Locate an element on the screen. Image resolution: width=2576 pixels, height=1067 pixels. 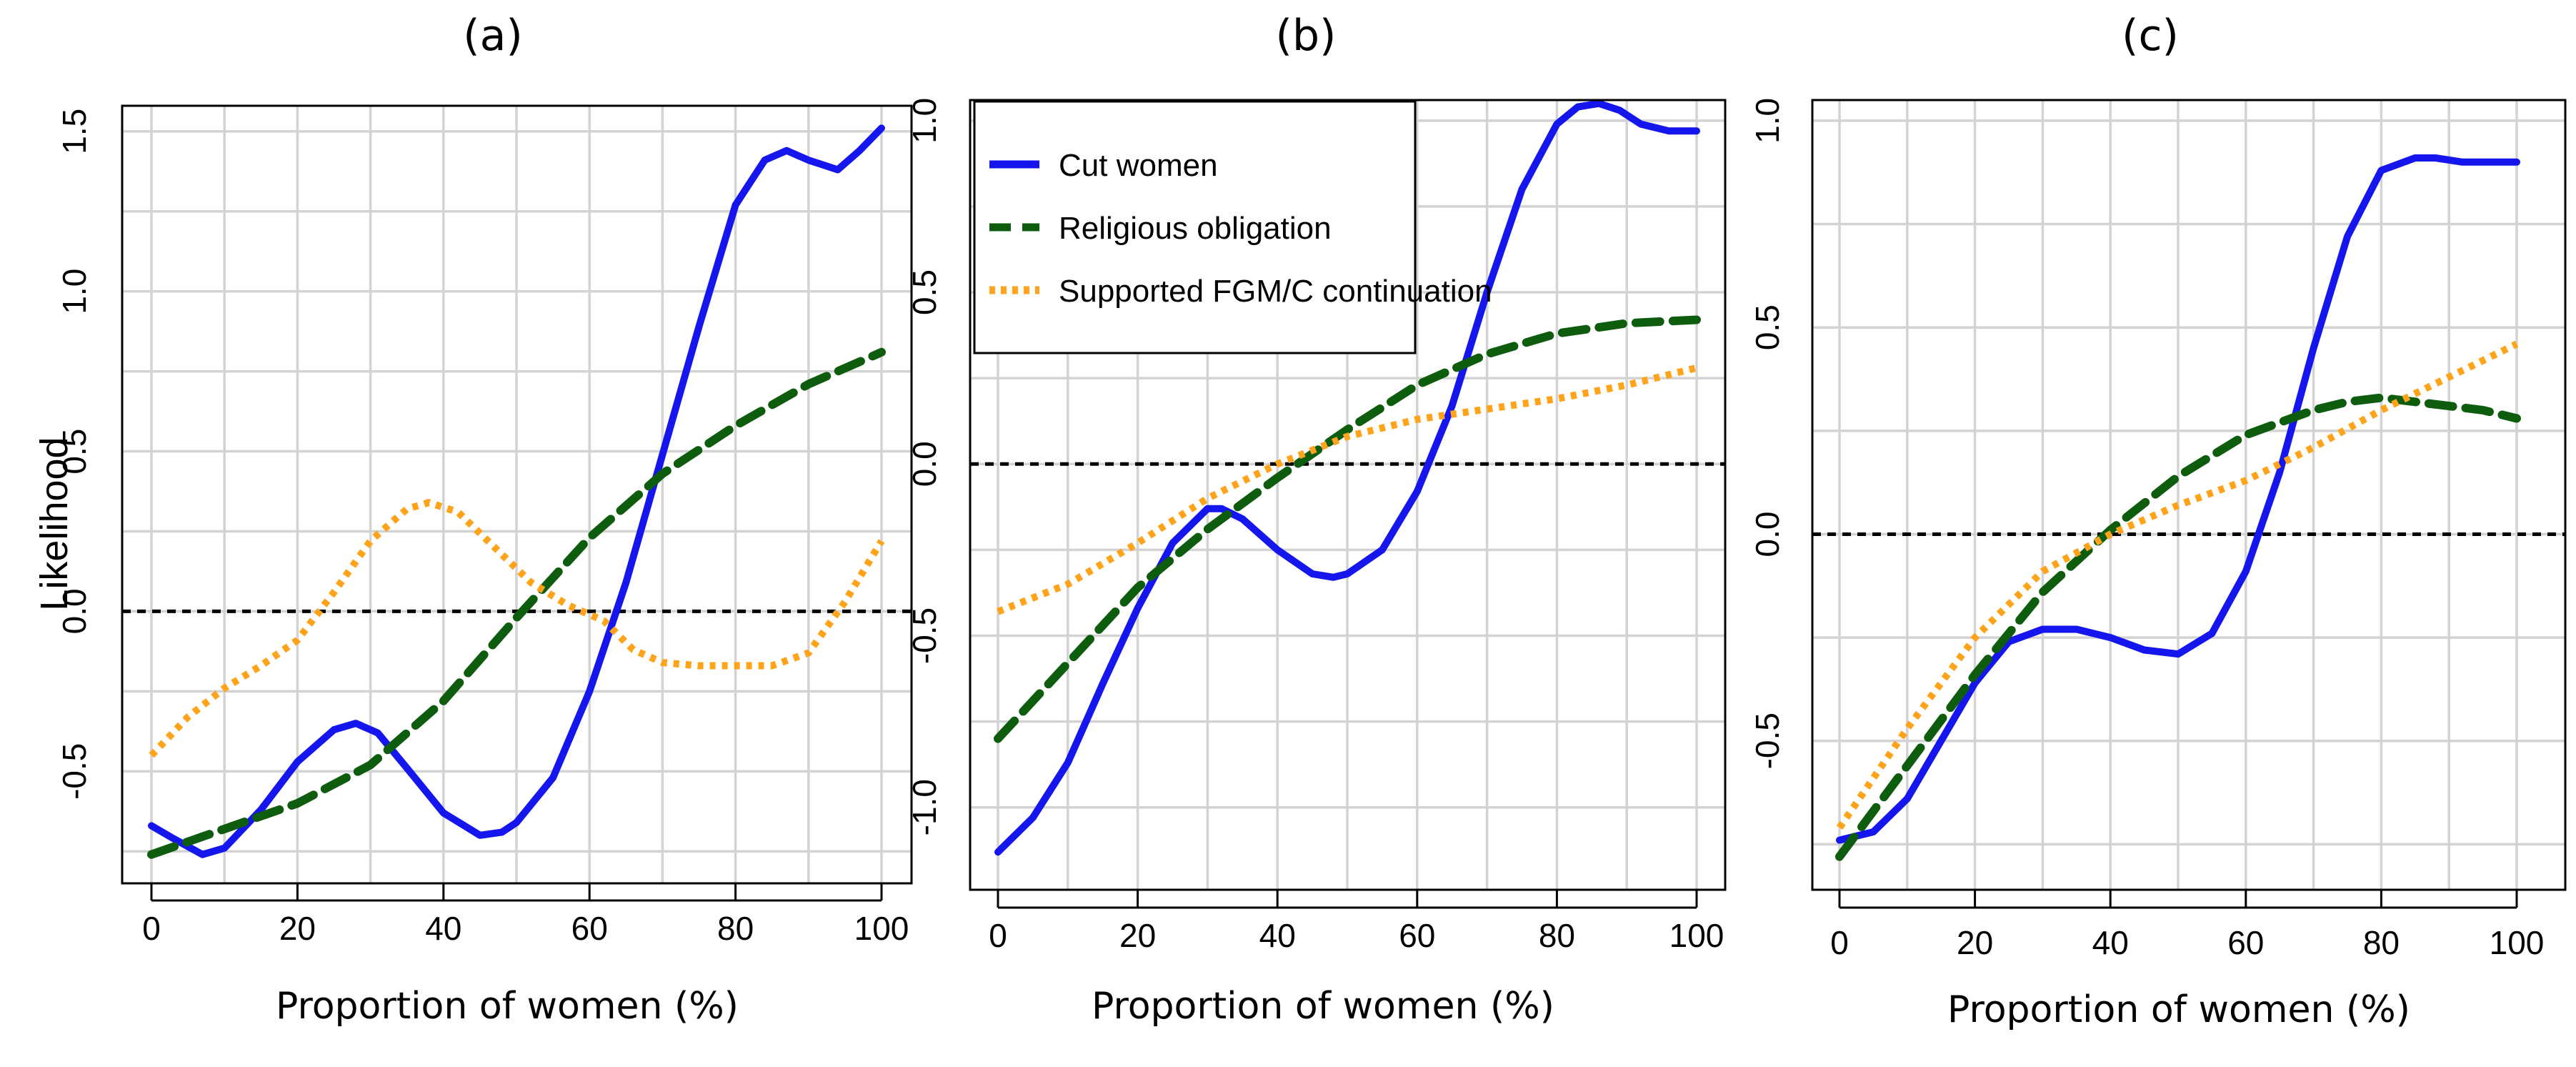
y-axis: -1.0 -0.5 0.0 0.5 1.0 is located at coordinates (924, 467).